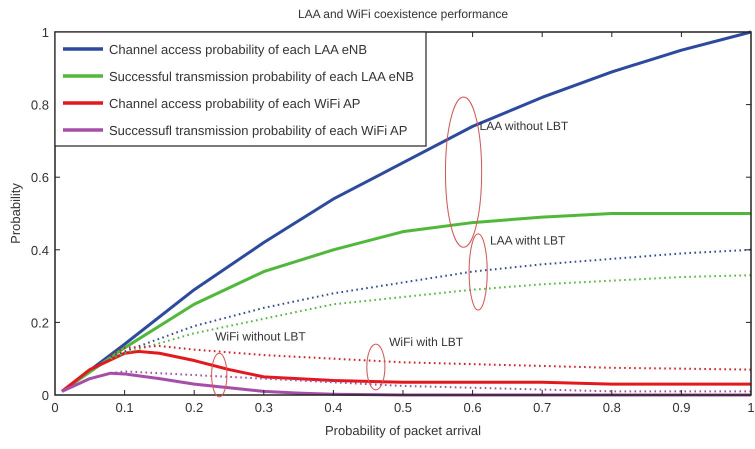 Image resolution: width=755 pixels, height=449 pixels. Describe the element at coordinates (528, 240) in the screenshot. I see `annotation: LAA witht LBT` at that location.